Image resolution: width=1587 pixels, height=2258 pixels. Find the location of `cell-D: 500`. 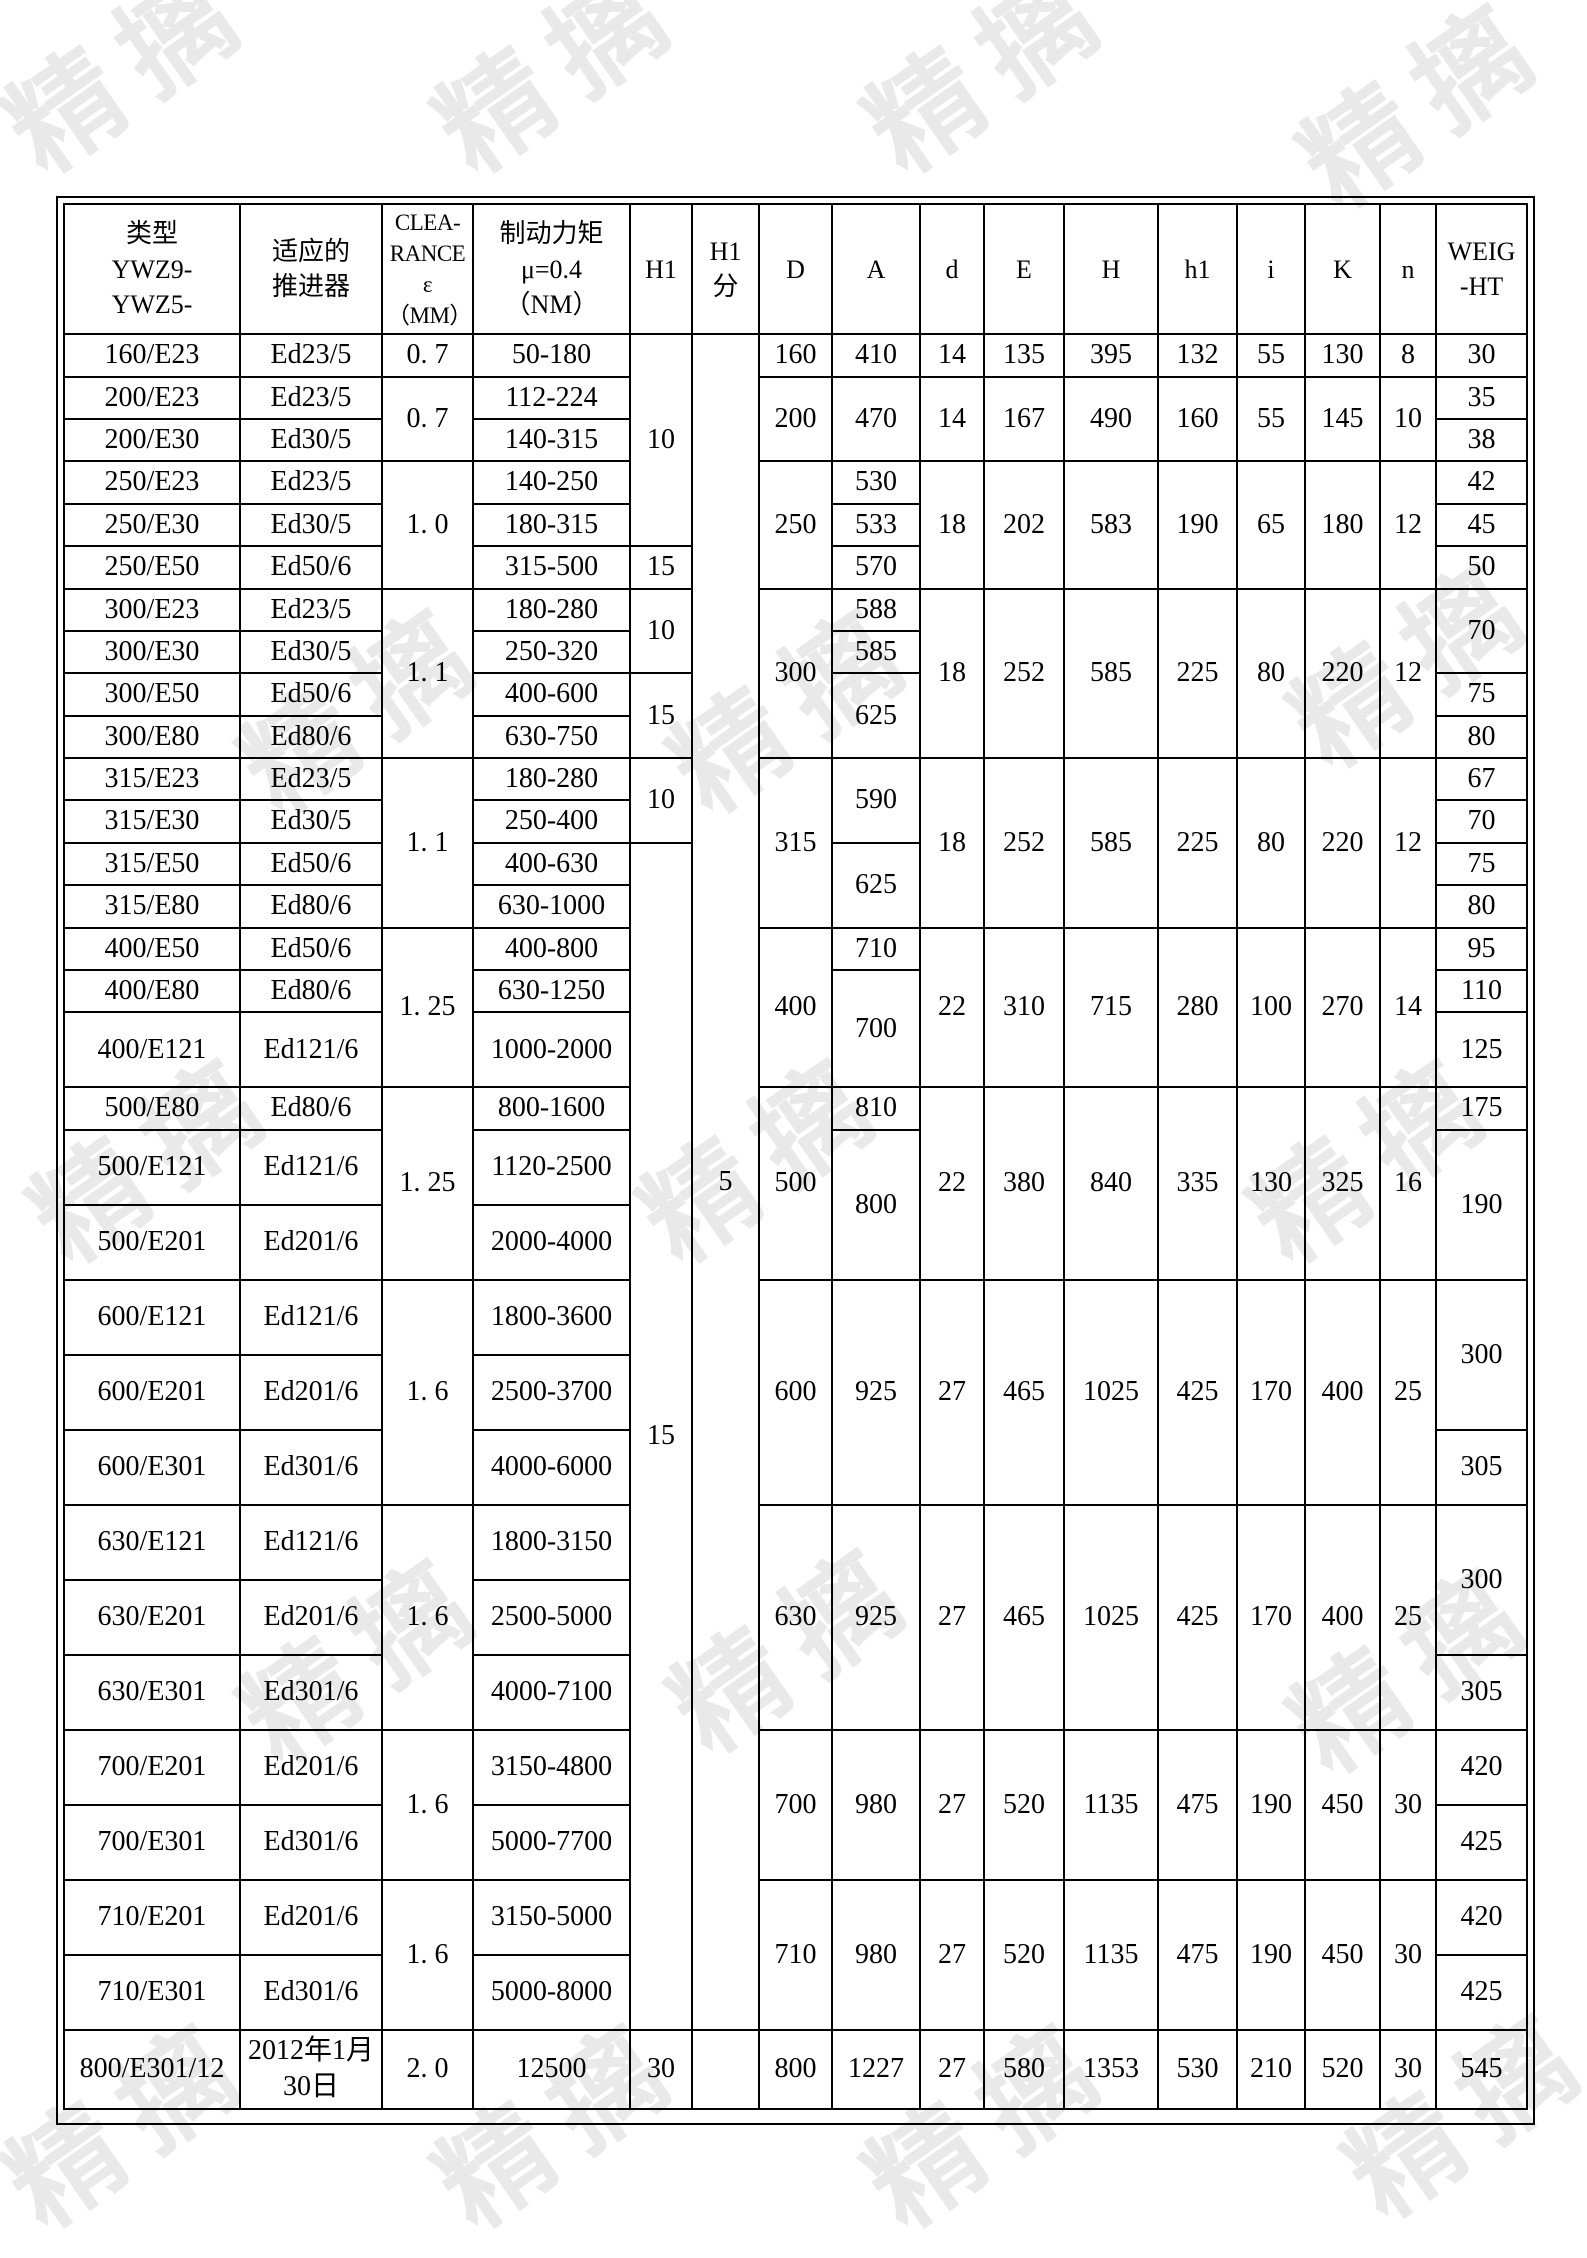

cell-D: 500 is located at coordinates (795, 1183).